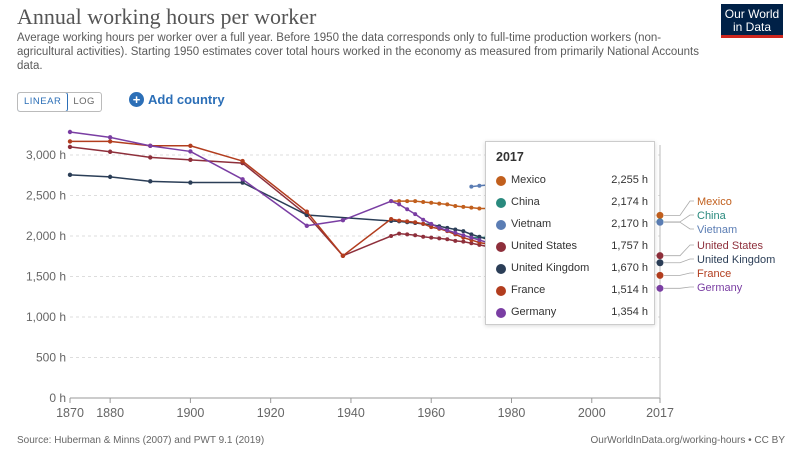 This screenshot has width=802, height=451. I want to click on end-label: China, so click(712, 216).